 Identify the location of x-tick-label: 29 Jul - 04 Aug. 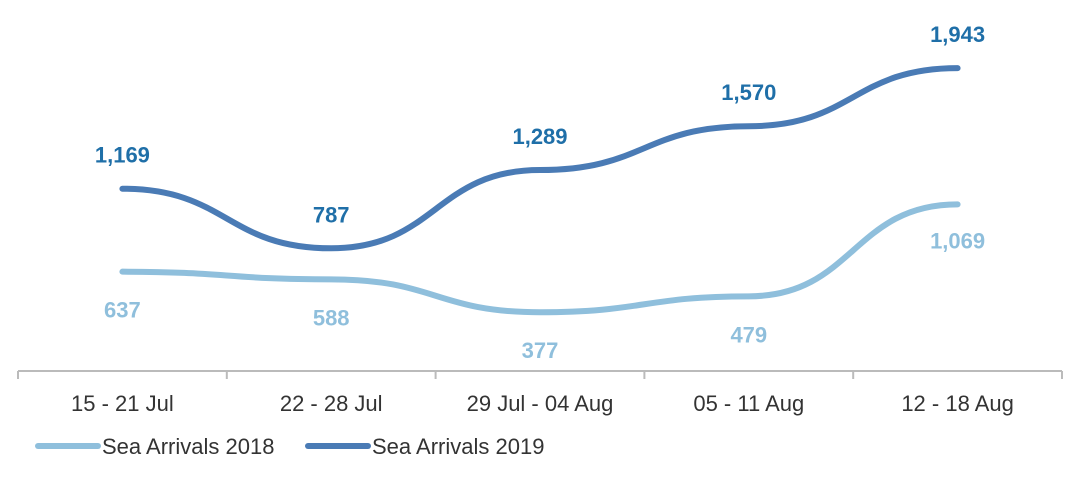
(540, 403).